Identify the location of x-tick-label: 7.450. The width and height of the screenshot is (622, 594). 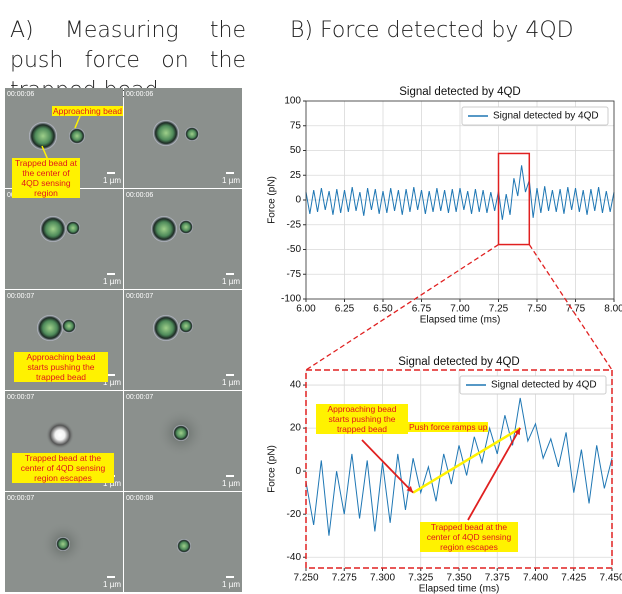
(610, 578).